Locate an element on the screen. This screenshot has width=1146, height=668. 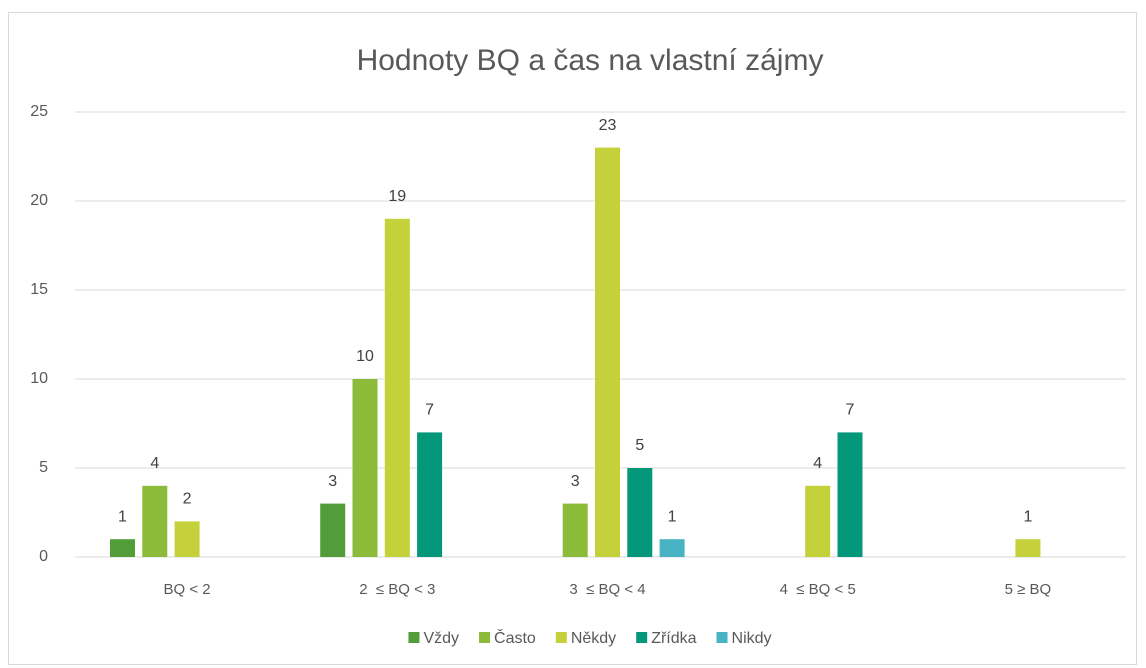
y-tick-label: 25 is located at coordinates (39, 111).